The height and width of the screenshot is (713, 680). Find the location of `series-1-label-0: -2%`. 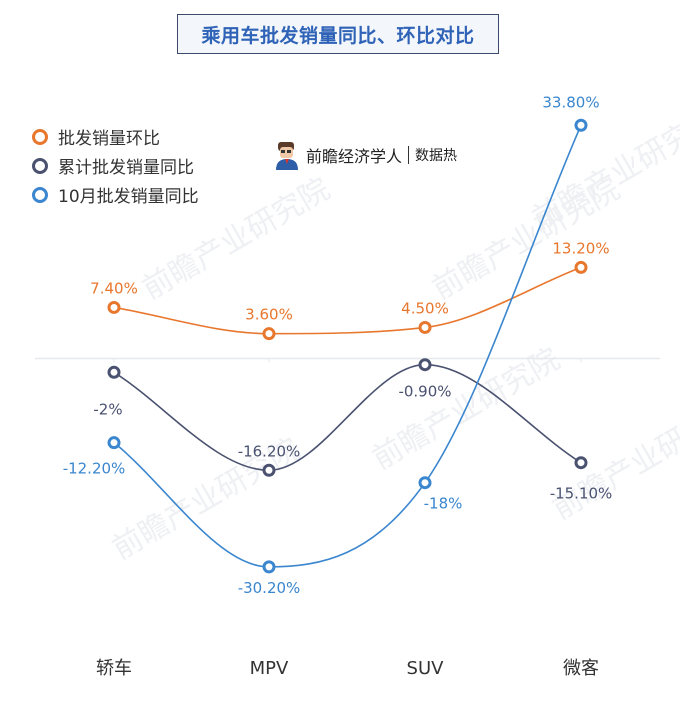

series-1-label-0: -2% is located at coordinates (107, 409).